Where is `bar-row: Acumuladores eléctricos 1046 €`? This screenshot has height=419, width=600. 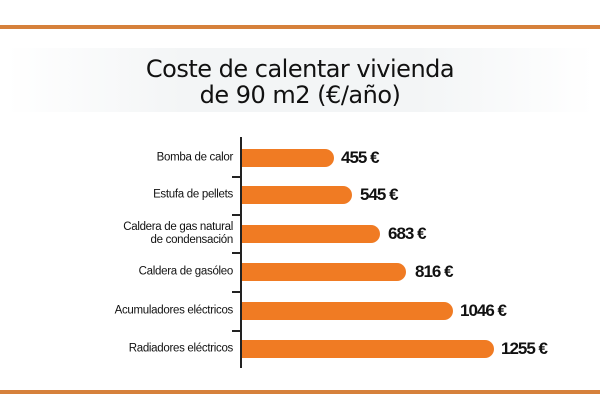
bar-row: Acumuladores eléctricos 1046 € is located at coordinates (300, 310).